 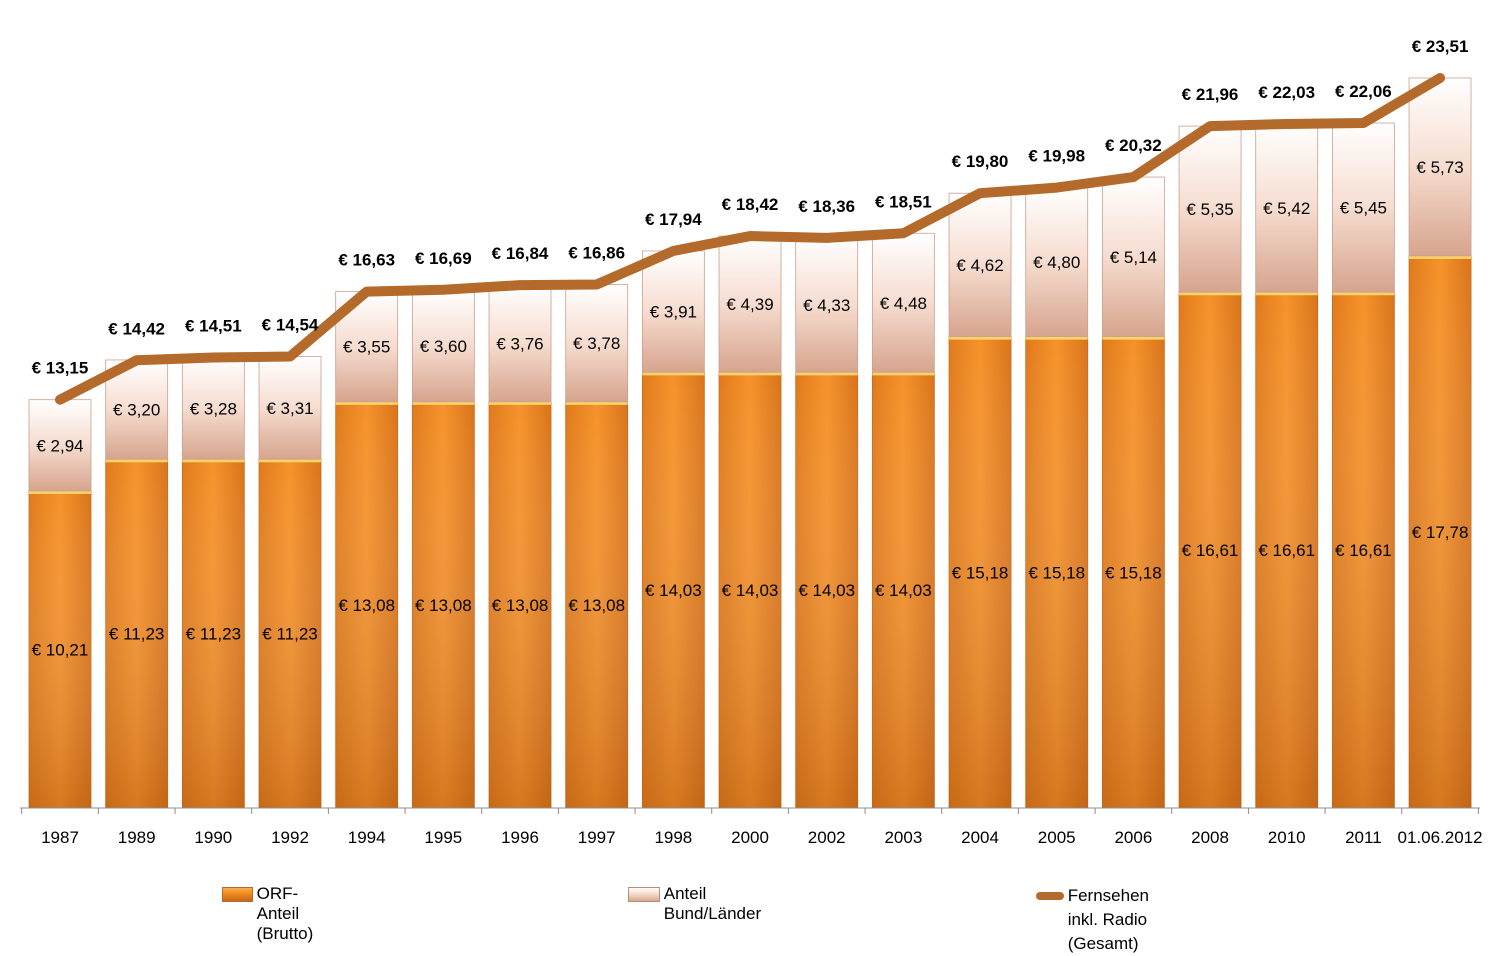 I want to click on label-bund-1994: € 3,55, so click(x=366, y=347).